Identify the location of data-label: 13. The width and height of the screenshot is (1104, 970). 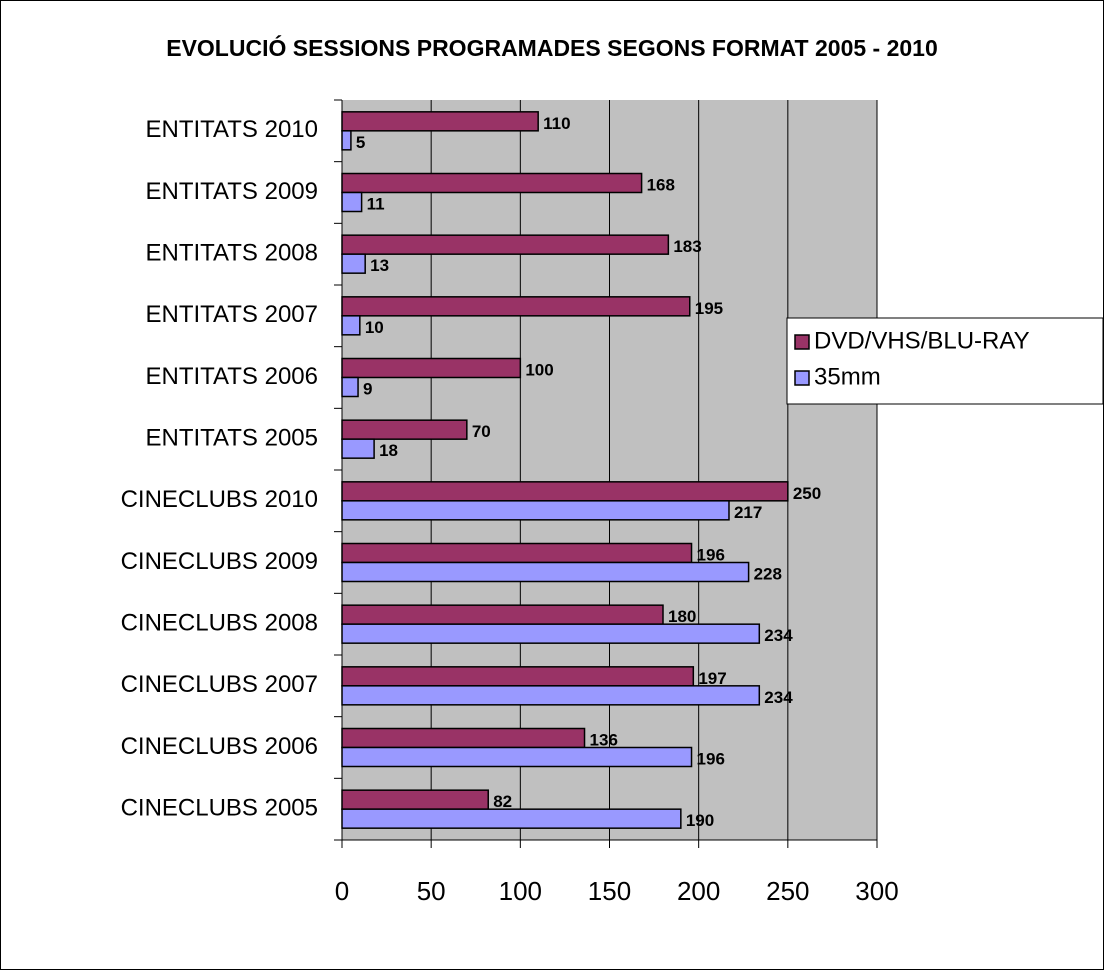
(379, 265).